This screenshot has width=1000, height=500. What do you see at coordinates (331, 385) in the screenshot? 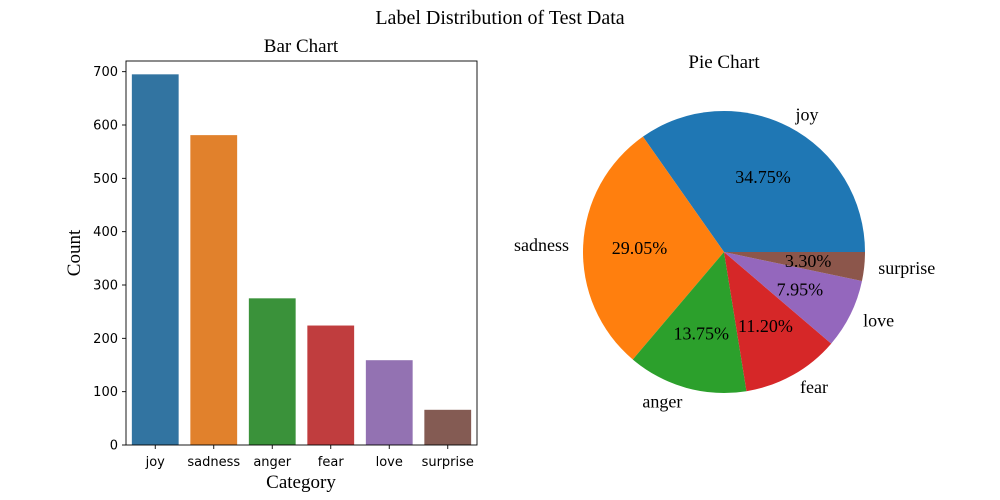
I see `bar-fear` at bounding box center [331, 385].